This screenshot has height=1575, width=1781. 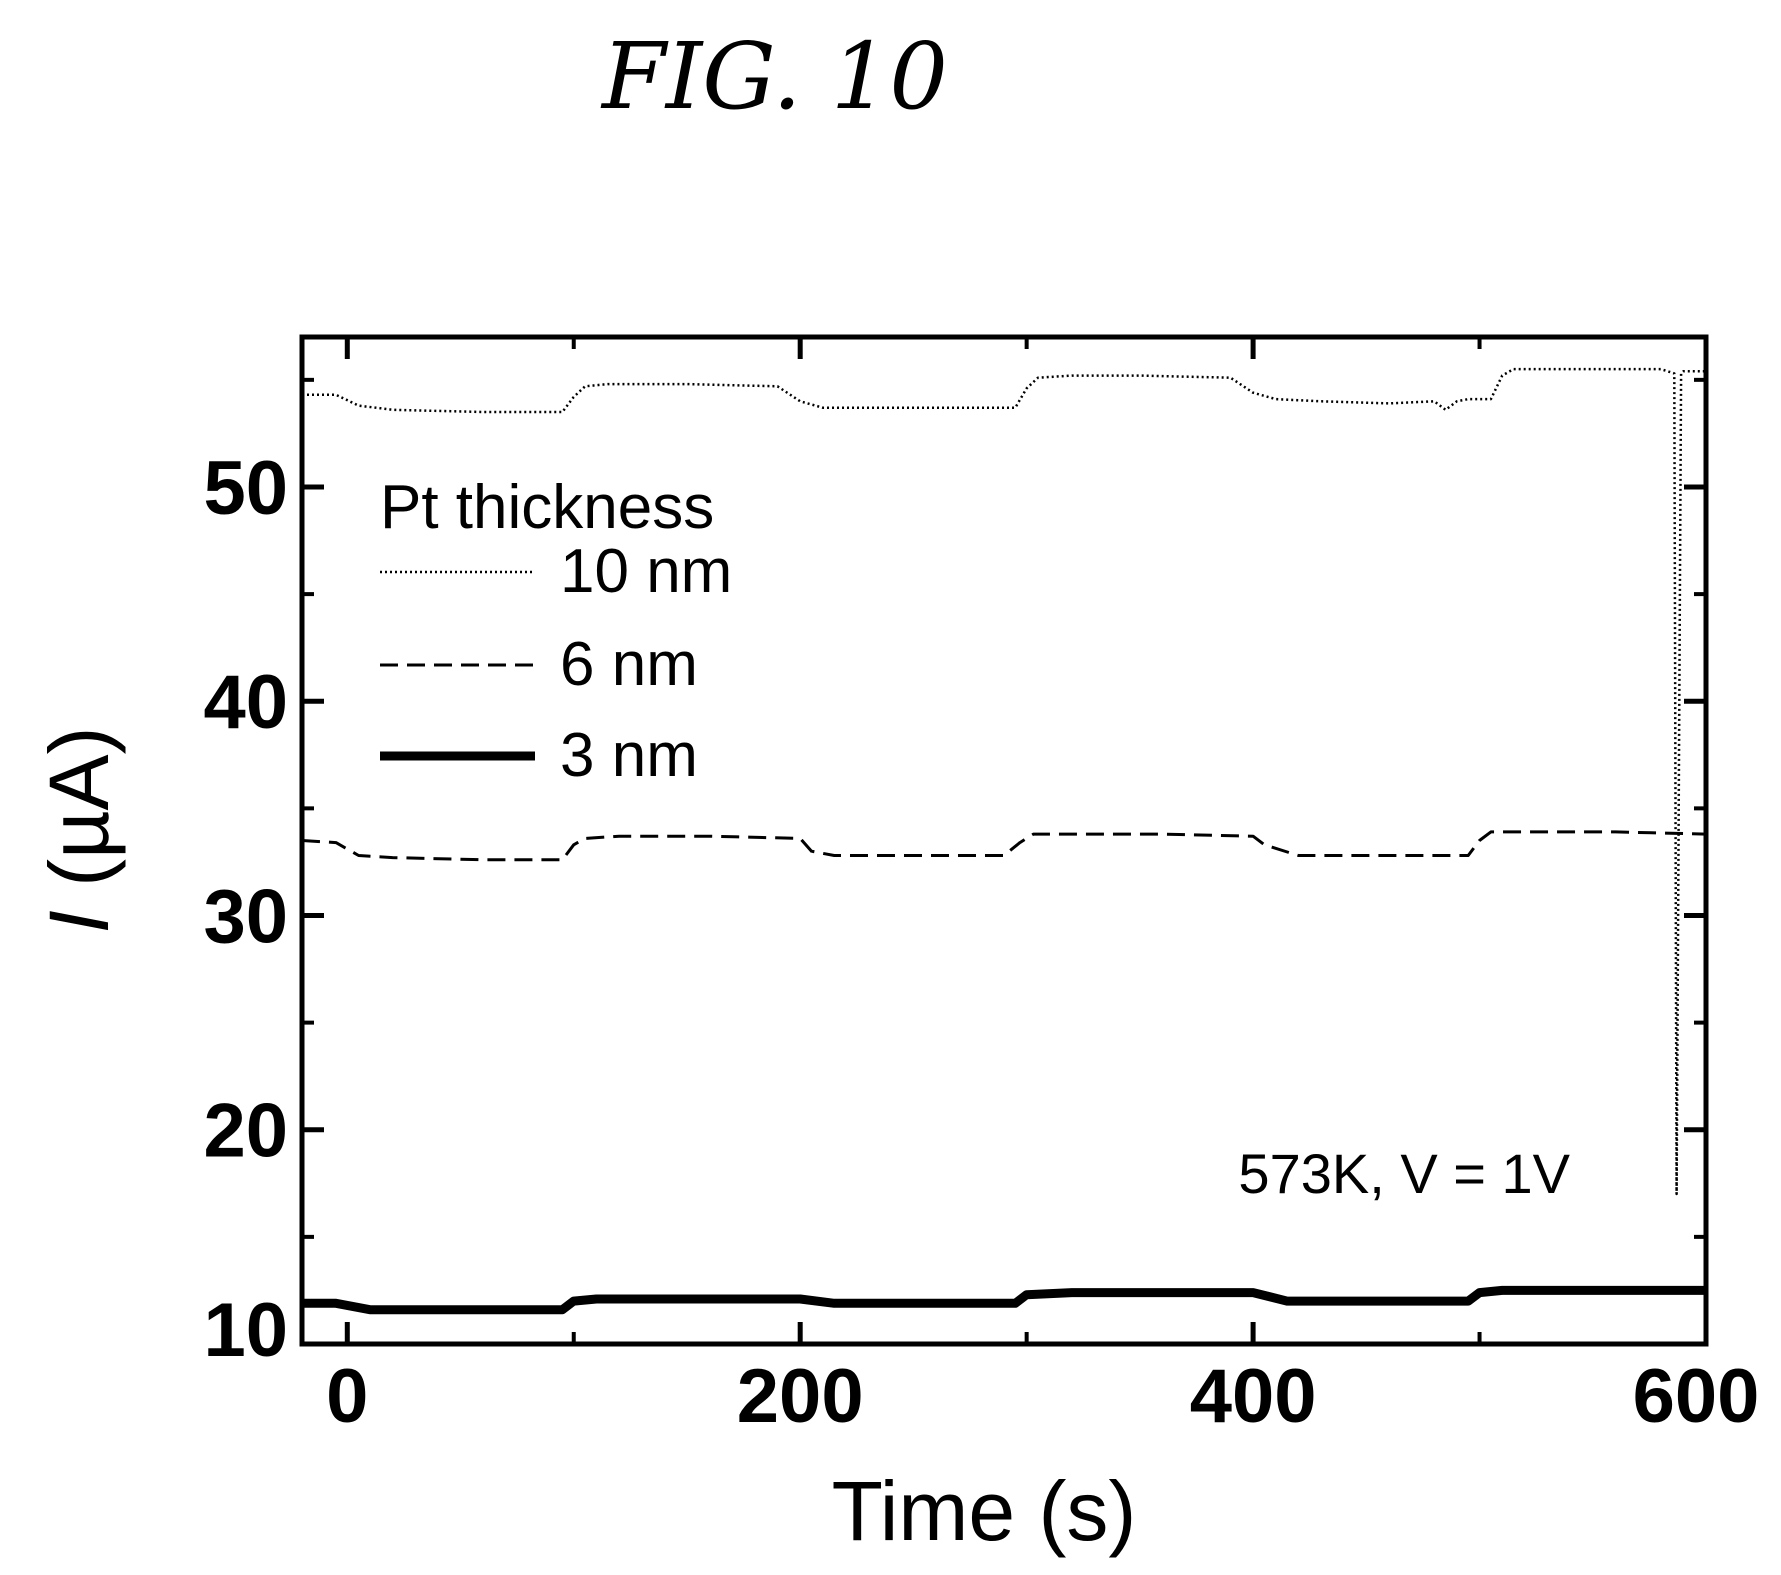 What do you see at coordinates (1253, 1396) in the screenshot?
I see `x-tick-label: 400` at bounding box center [1253, 1396].